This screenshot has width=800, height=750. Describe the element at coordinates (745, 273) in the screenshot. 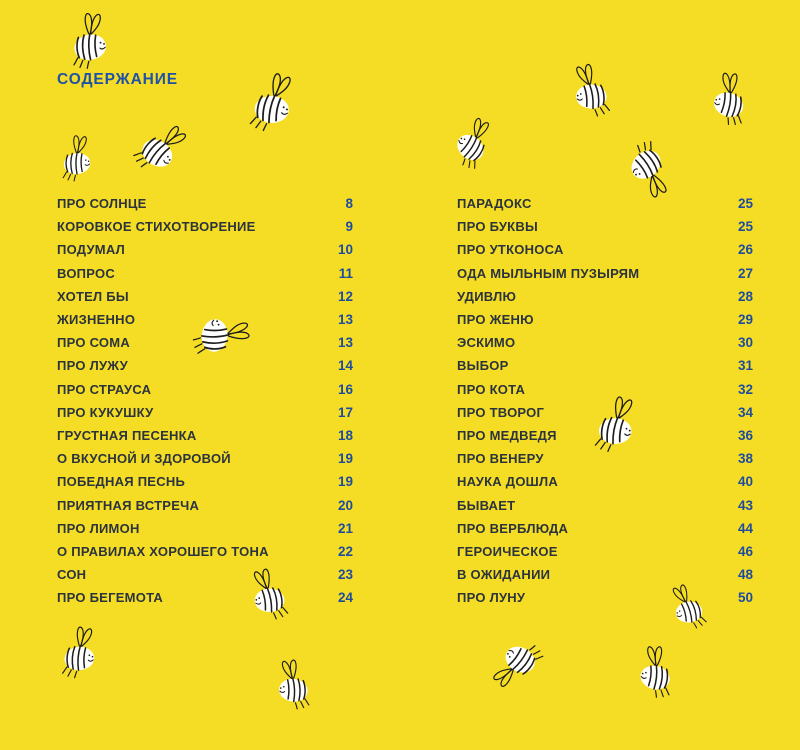

I see `toc-entry-page-number: 27` at that location.